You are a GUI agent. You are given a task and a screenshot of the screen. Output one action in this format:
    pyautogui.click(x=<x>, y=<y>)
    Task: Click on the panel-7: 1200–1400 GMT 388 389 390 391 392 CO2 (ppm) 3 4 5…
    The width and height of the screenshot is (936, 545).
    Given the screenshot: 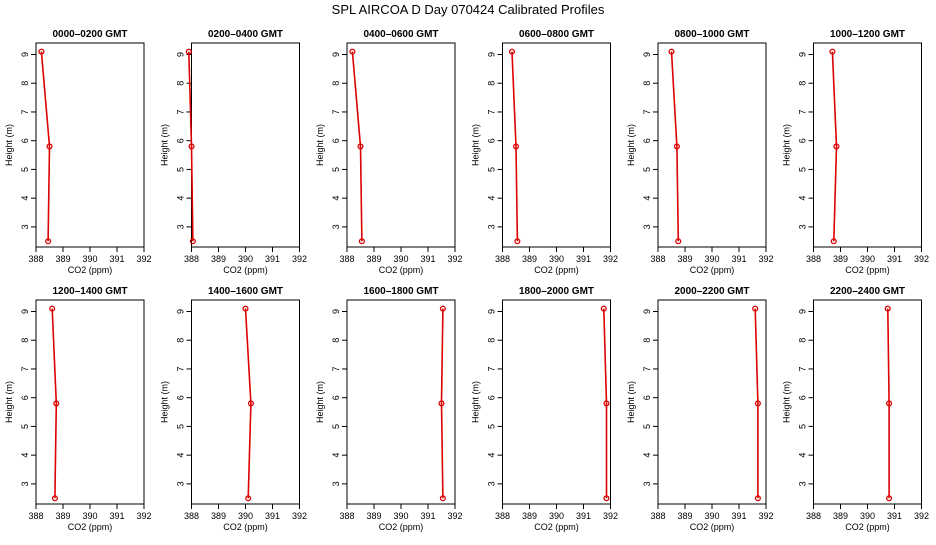 What is the action you would take?
    pyautogui.click(x=78, y=409)
    